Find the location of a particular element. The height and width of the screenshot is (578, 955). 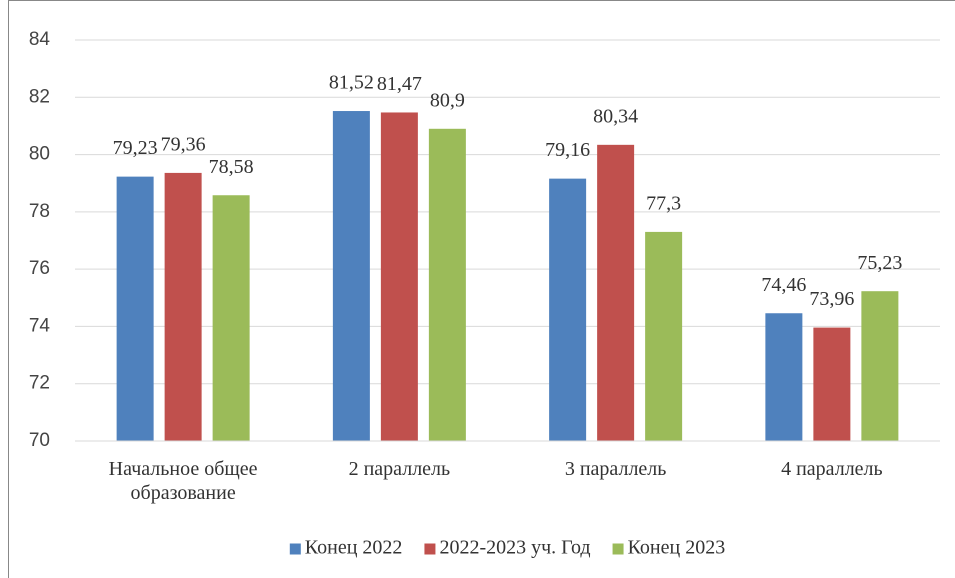

x-tick-label: Начальное общее образование is located at coordinates (183, 481).